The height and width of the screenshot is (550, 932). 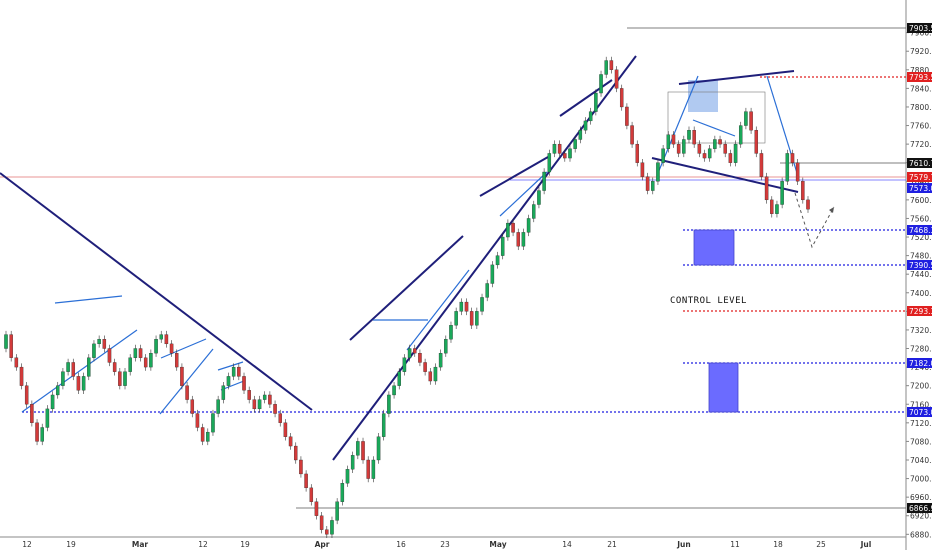 I want to click on x-tick-label: 19, so click(x=245, y=544).